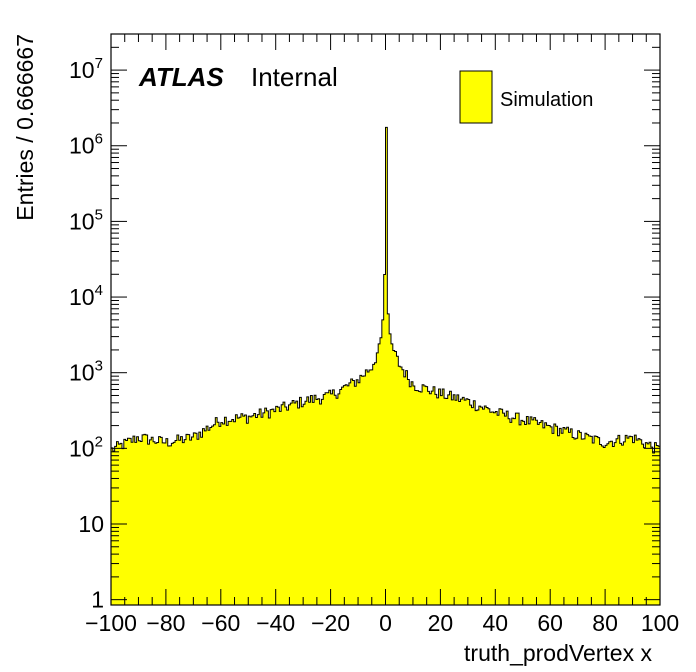 The image size is (696, 672). What do you see at coordinates (165, 623) in the screenshot?
I see `x-tick-label: −80` at bounding box center [165, 623].